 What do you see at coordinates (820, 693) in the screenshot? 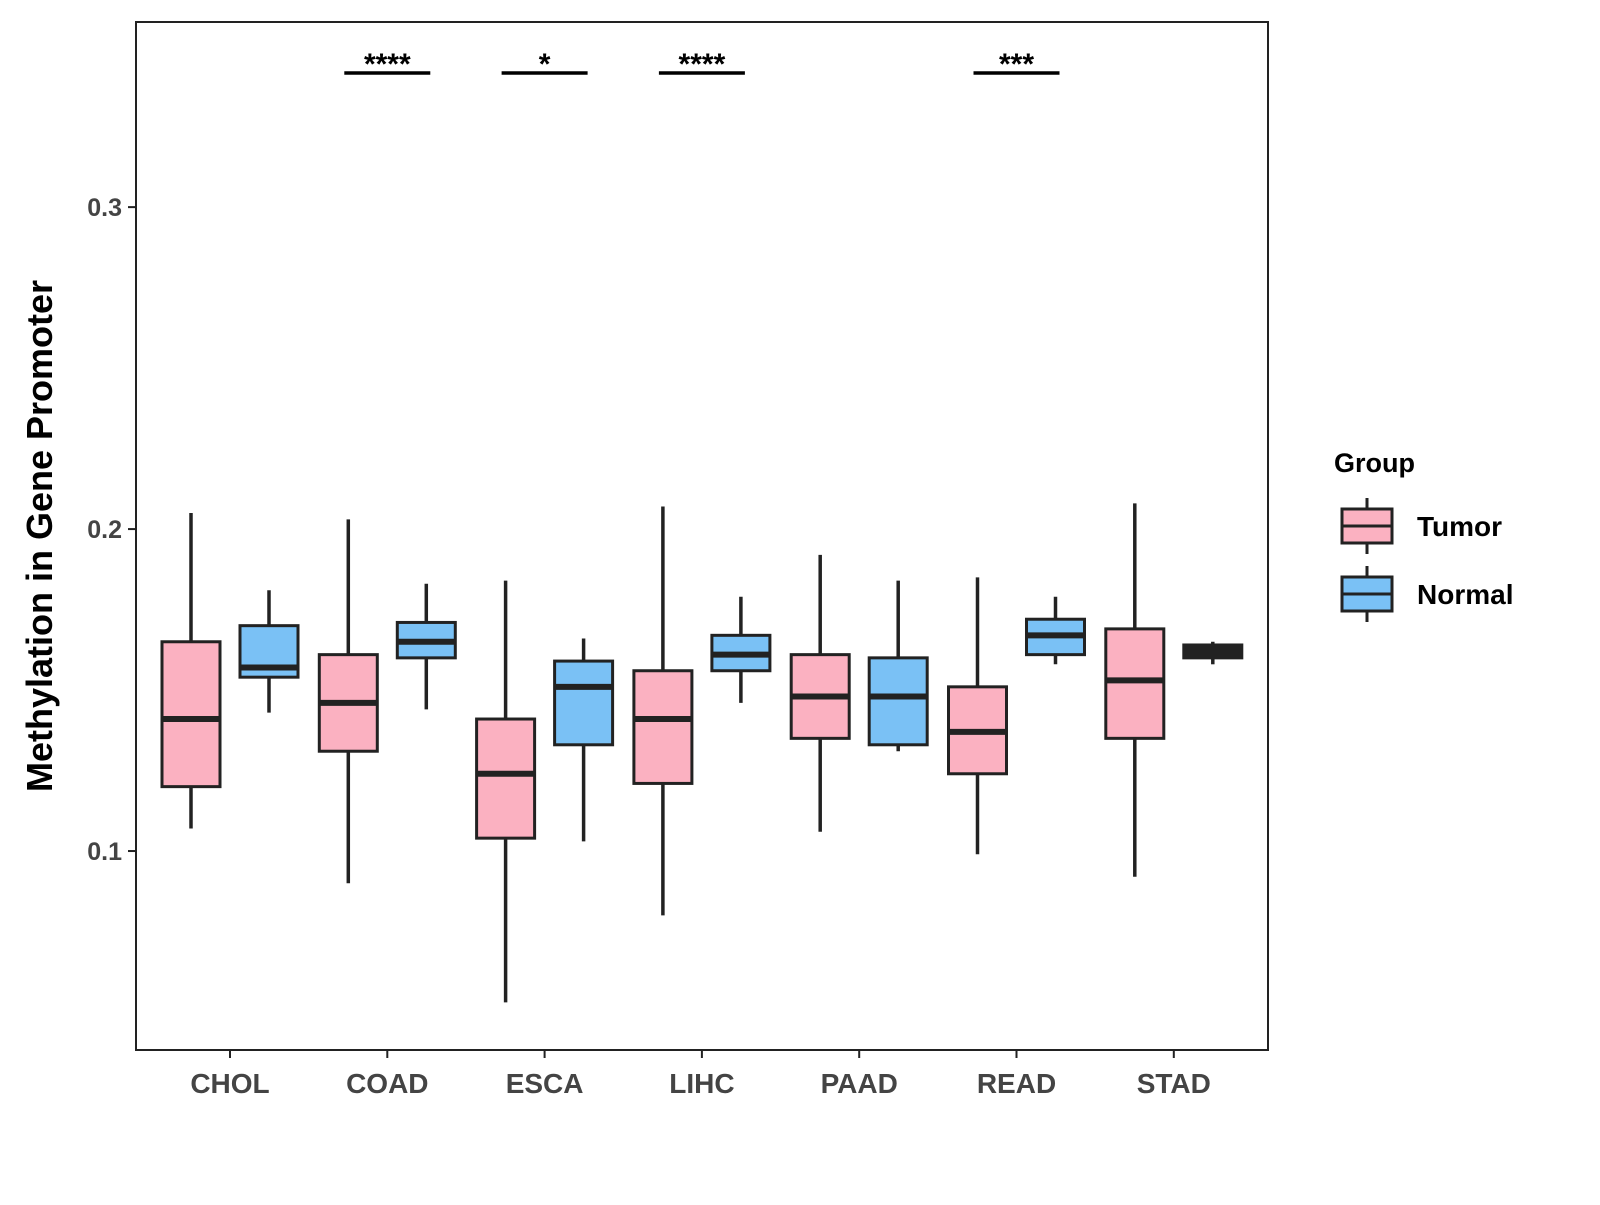
I see `box-tumor-paad` at bounding box center [820, 693].